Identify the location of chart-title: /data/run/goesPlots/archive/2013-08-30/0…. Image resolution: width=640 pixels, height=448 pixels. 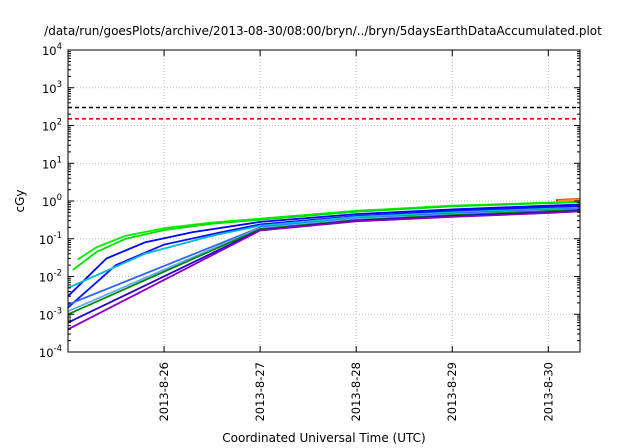
(323, 31).